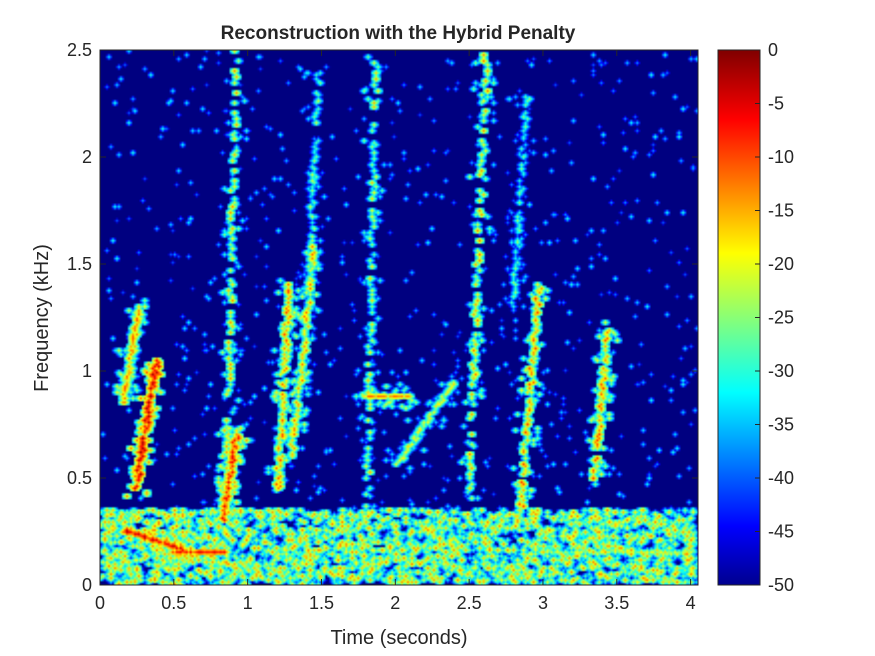 The image size is (875, 656). What do you see at coordinates (781, 318) in the screenshot?
I see `colorbar-tick-label: -25` at bounding box center [781, 318].